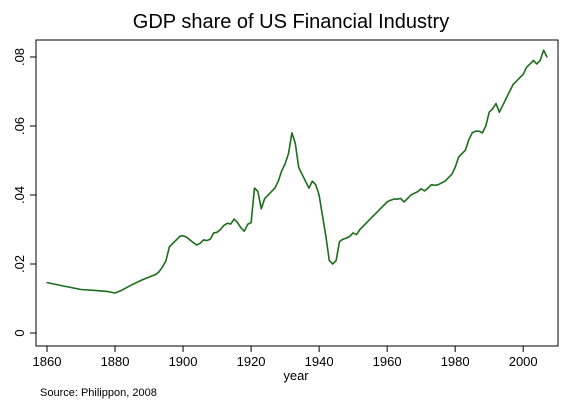  Describe the element at coordinates (455, 361) in the screenshot. I see `x-tick-label: 1980` at that location.